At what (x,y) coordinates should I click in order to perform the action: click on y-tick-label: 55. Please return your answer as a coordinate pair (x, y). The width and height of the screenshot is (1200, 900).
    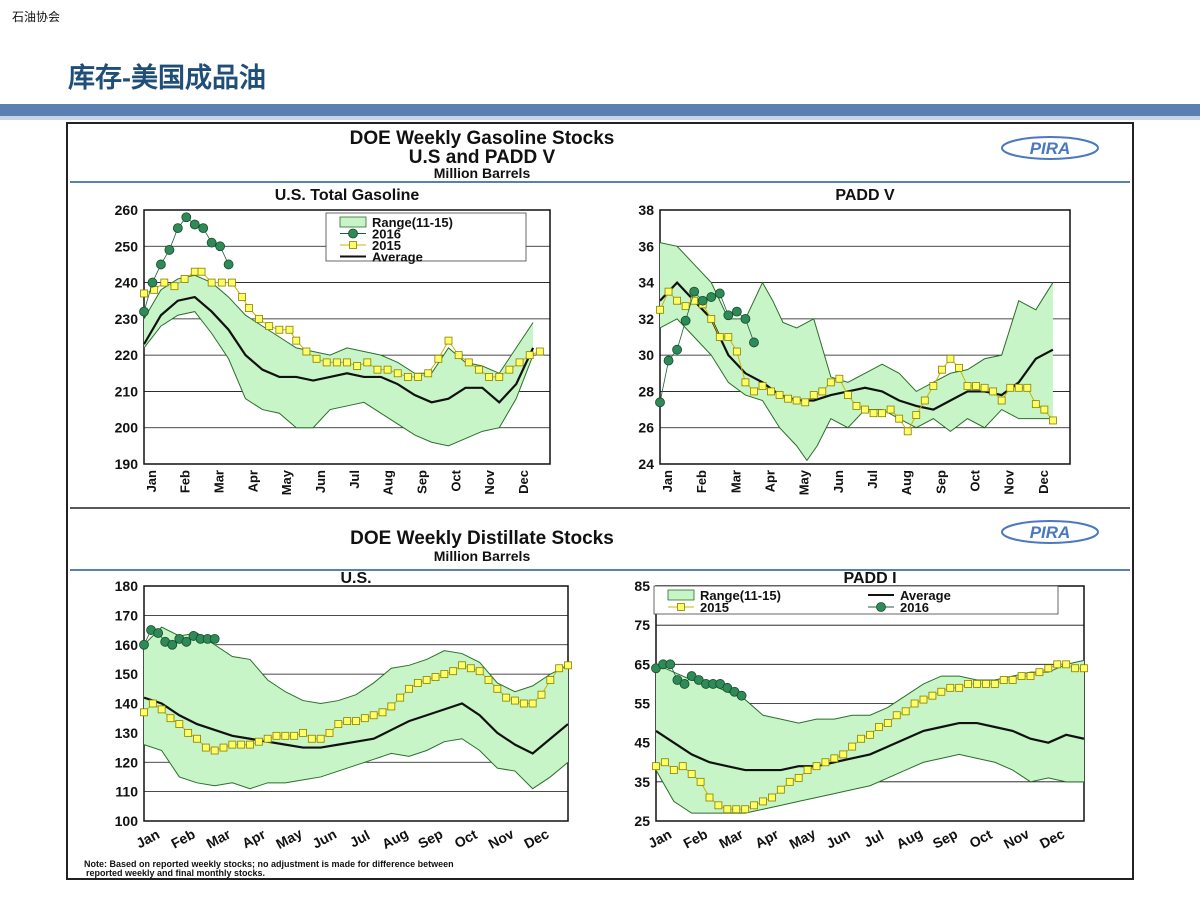
    Looking at the image, I should click on (642, 704).